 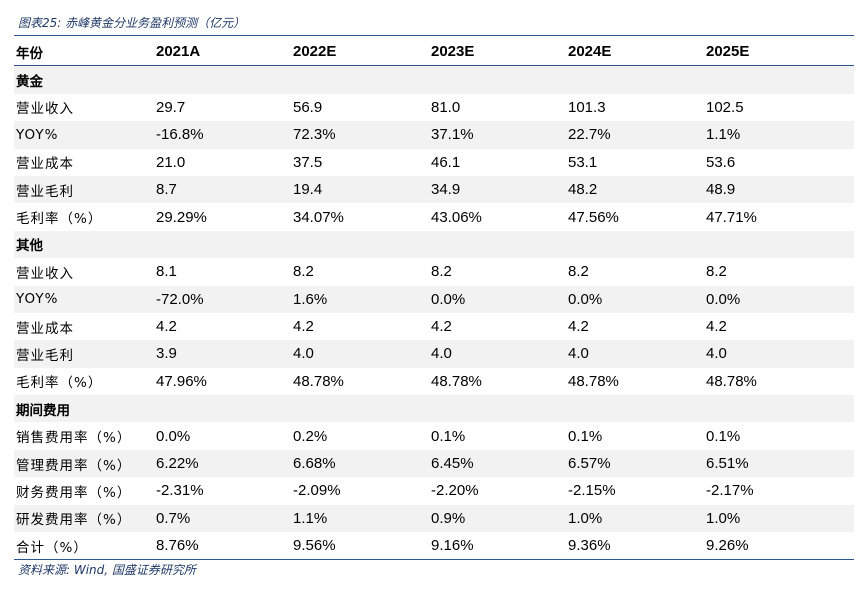 I want to click on value-cell: 6.51%, so click(x=779, y=463).